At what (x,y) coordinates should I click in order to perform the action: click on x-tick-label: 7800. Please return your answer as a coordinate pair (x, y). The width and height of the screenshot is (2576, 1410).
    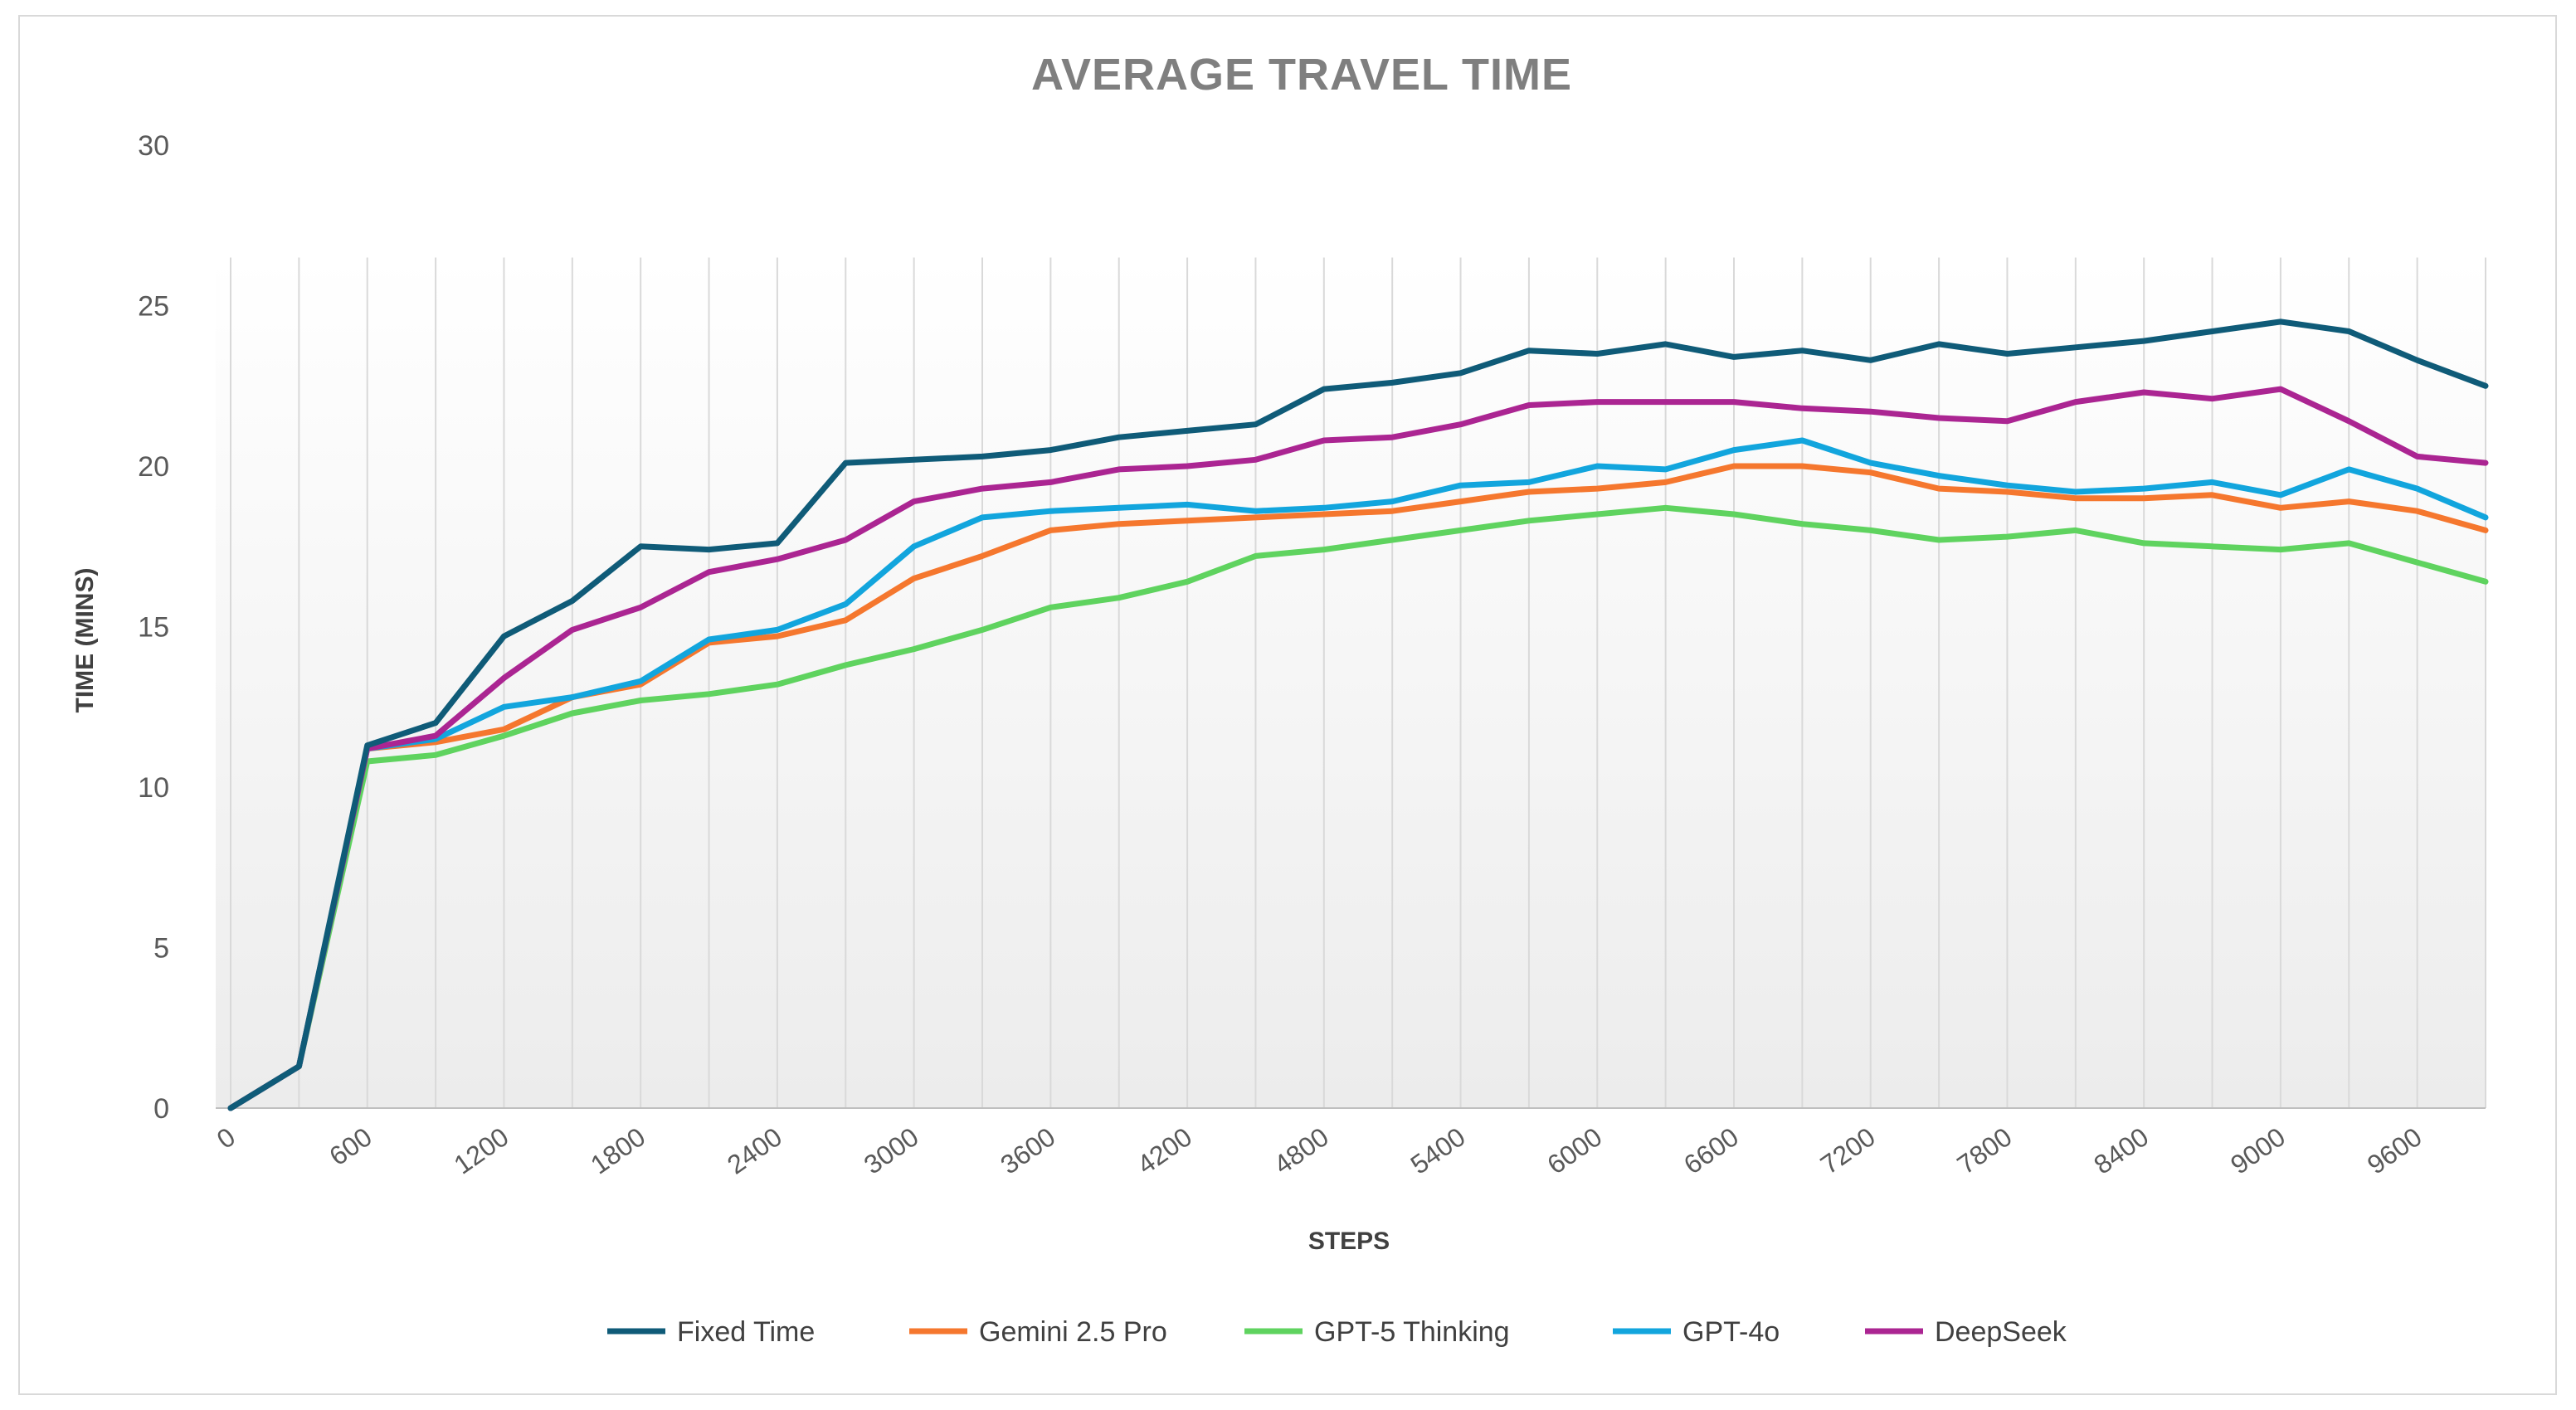
    Looking at the image, I should click on (1985, 1150).